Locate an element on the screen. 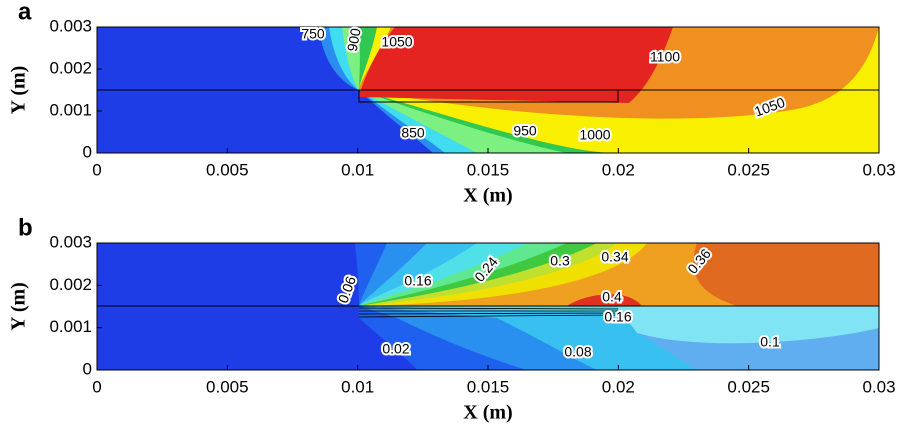  contour-label: 0.08 is located at coordinates (577, 352).